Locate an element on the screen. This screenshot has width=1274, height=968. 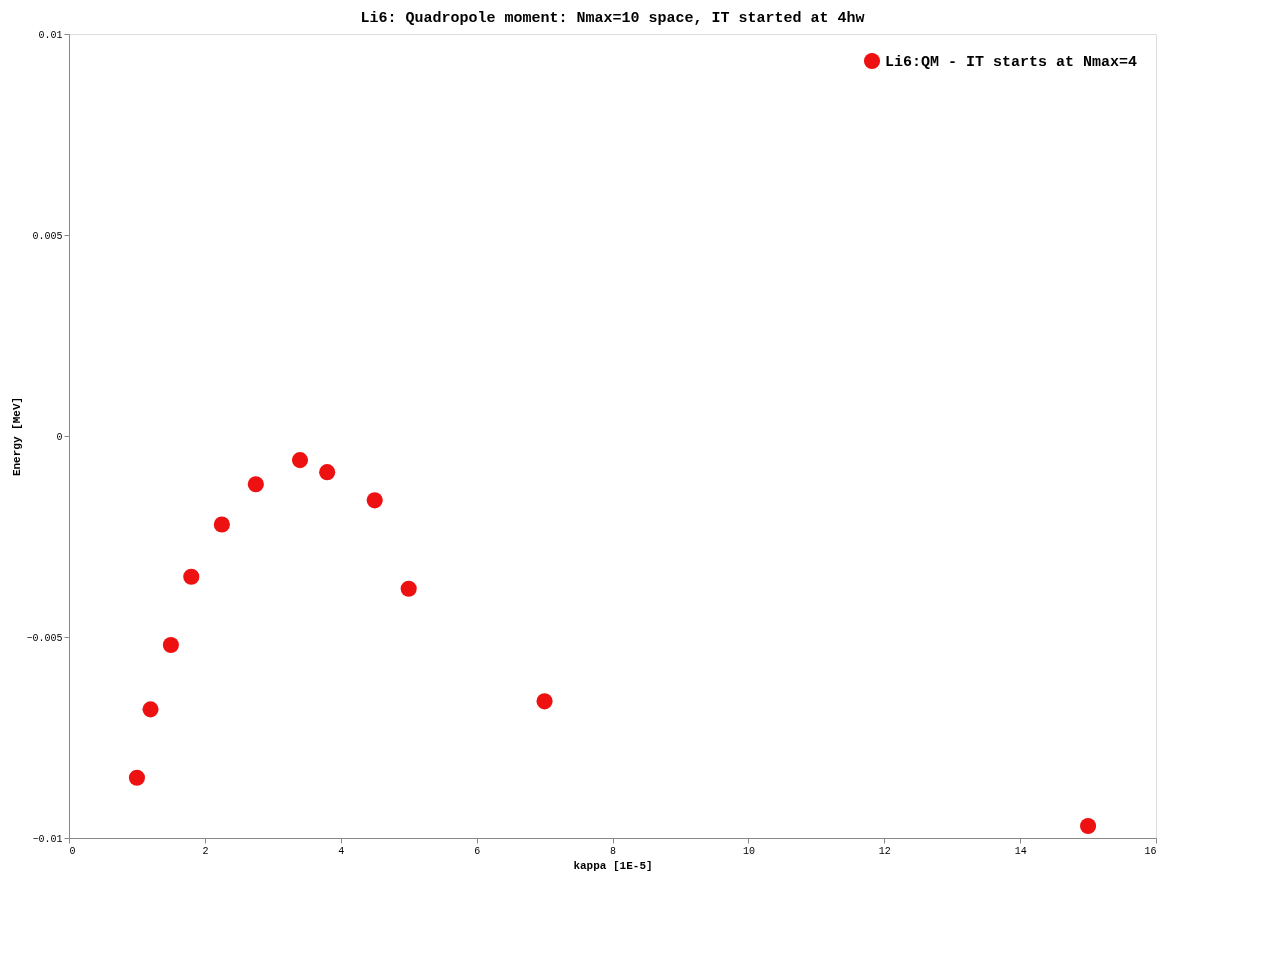
x-tick-label: 6 is located at coordinates (477, 851).